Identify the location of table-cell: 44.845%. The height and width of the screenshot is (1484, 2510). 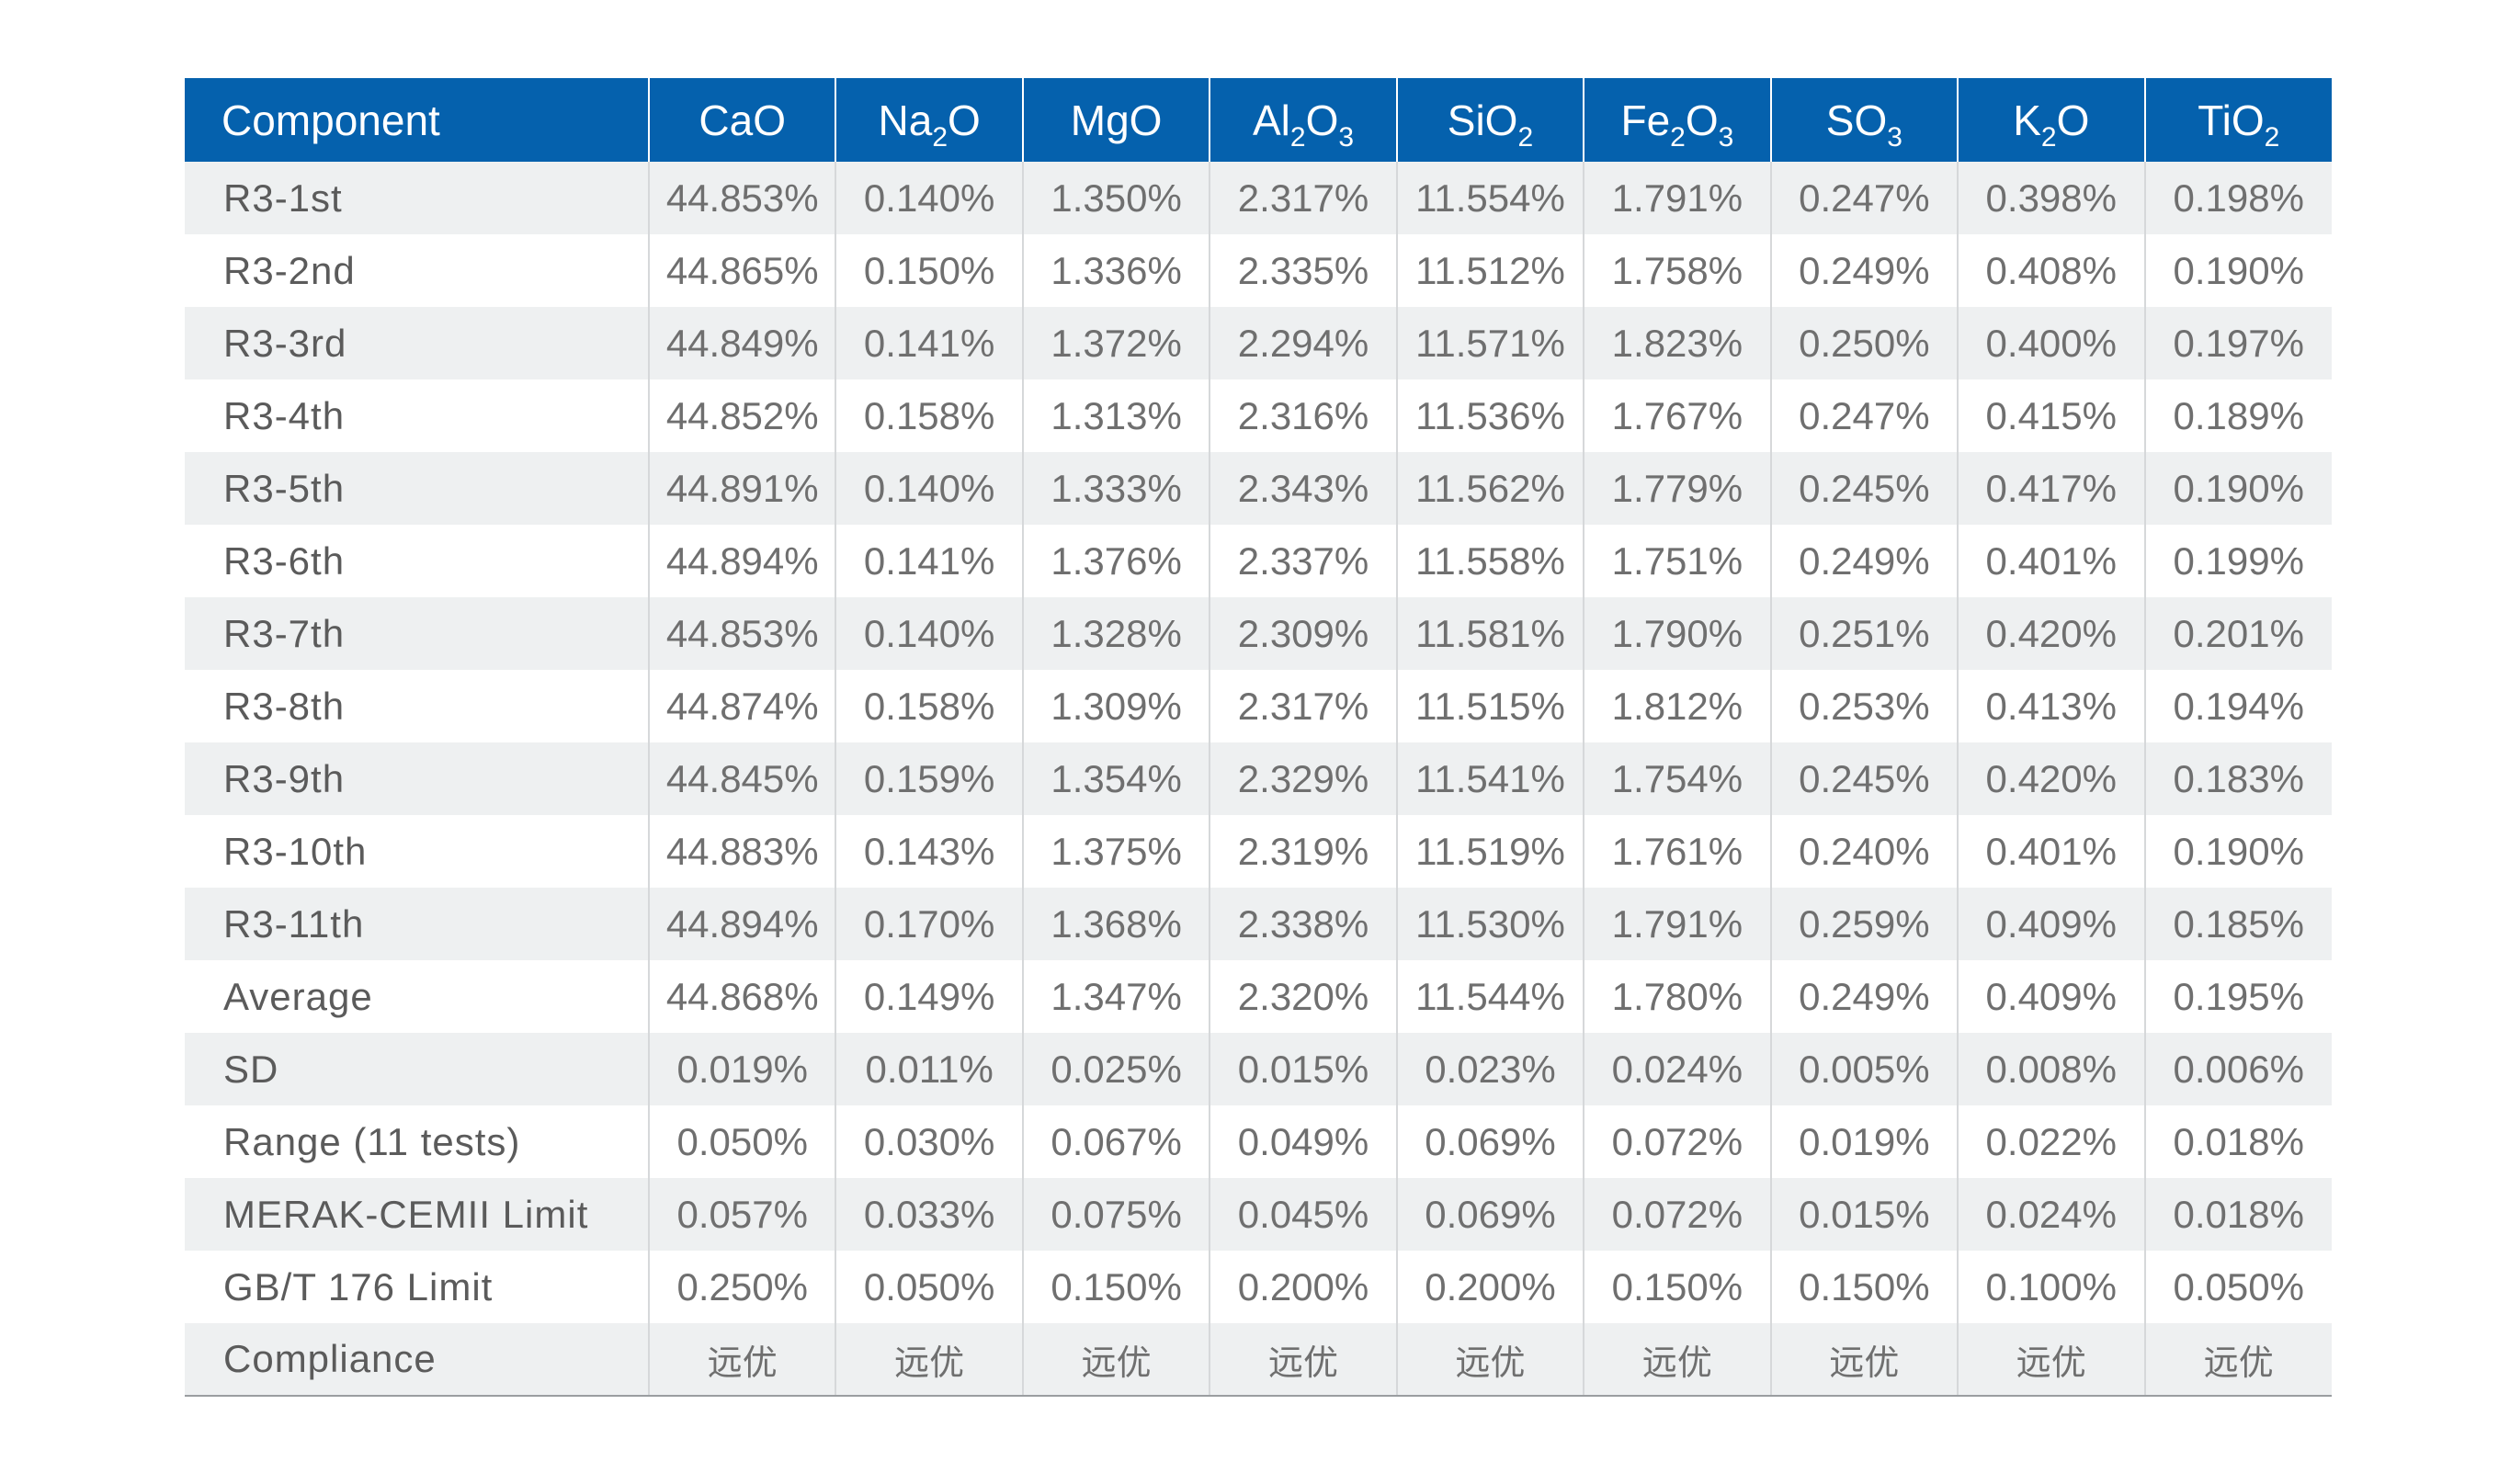
(742, 779).